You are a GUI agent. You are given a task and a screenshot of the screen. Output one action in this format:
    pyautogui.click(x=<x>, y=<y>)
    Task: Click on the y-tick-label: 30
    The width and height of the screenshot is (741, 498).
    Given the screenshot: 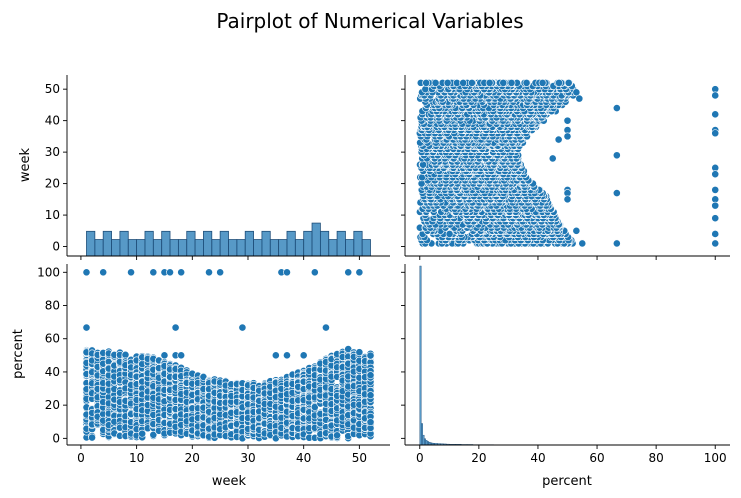 What is the action you would take?
    pyautogui.click(x=52, y=152)
    